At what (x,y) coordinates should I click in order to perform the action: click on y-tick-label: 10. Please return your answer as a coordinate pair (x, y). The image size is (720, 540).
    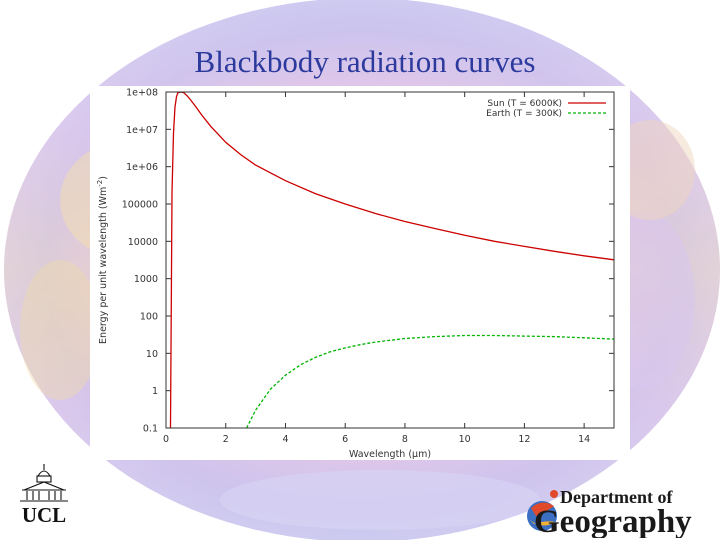
    Looking at the image, I should click on (152, 354).